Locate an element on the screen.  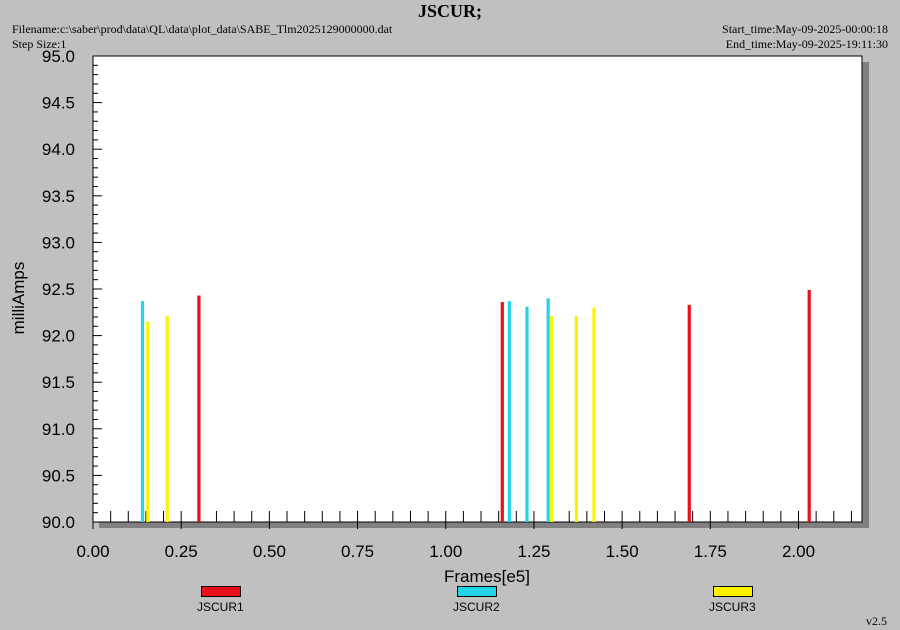
x-tick-label: 0.00 is located at coordinates (92, 551).